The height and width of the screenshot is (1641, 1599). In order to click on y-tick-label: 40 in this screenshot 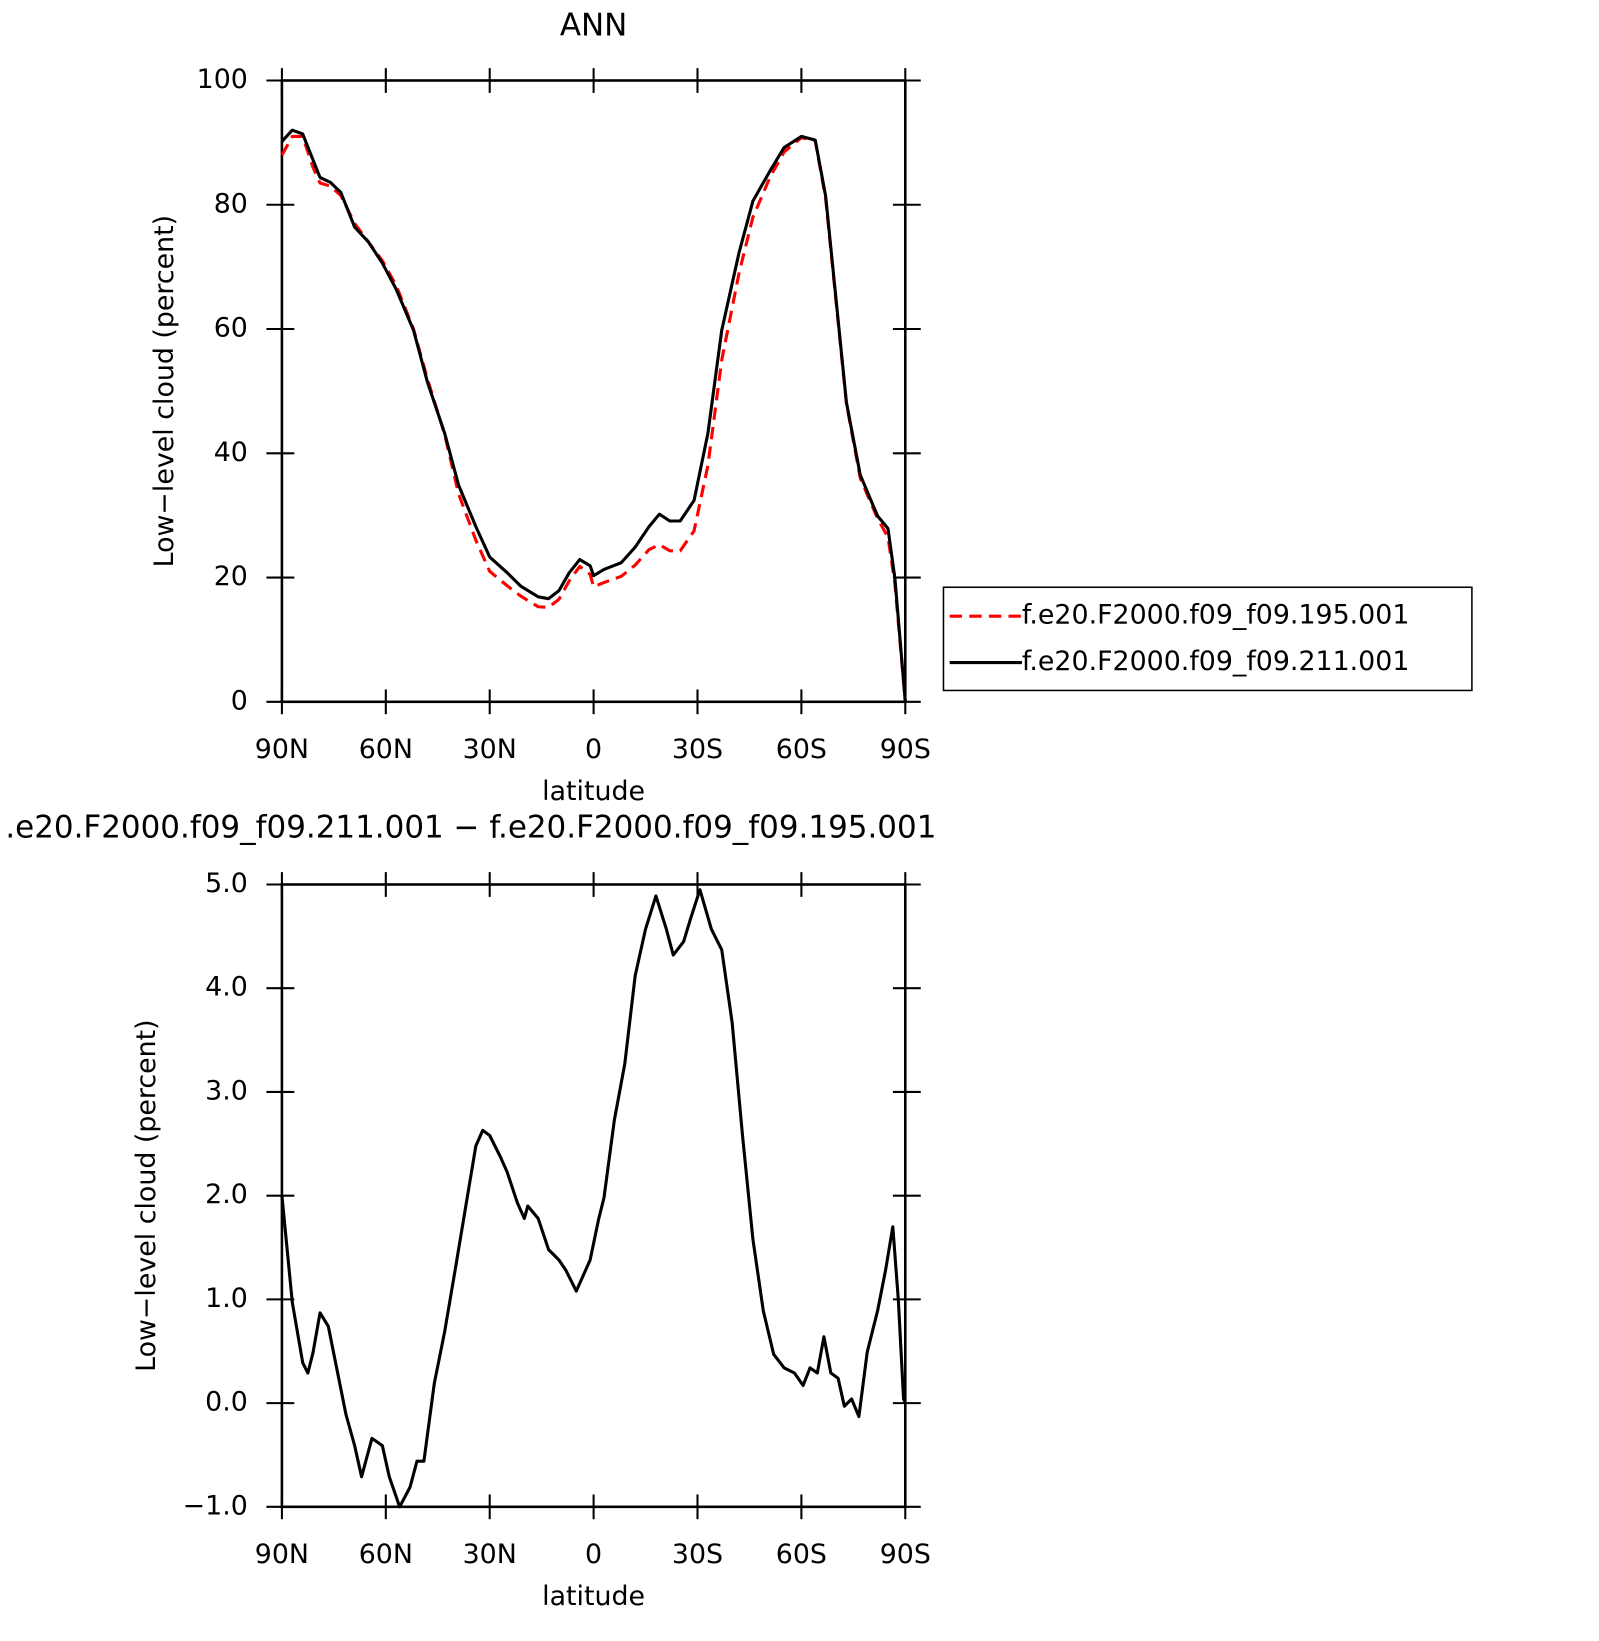, I will do `click(231, 452)`.